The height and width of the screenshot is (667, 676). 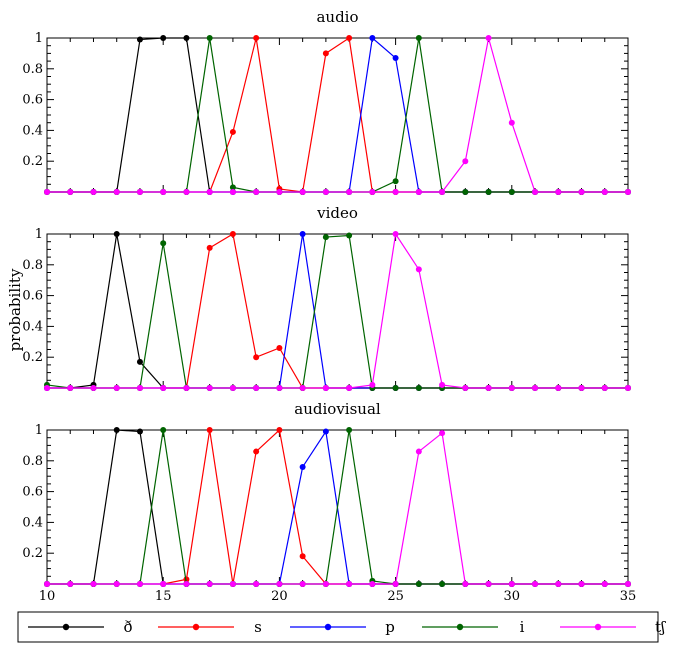 I want to click on panel-audiovisual-xtick-label: 10, so click(x=47, y=596).